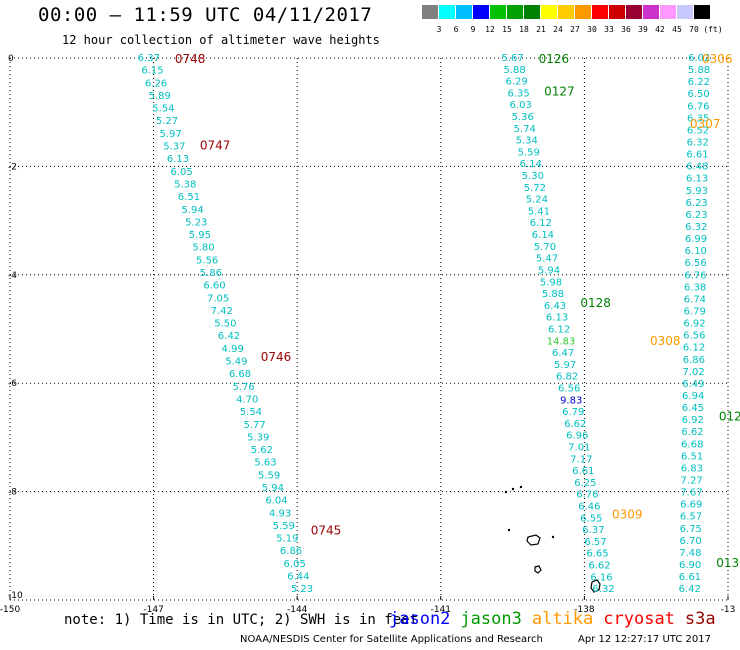 The image size is (740, 650). Describe the element at coordinates (557, 619) in the screenshot. I see `satellite-legend: jason2 jason3 altika cryosat s3a` at that location.